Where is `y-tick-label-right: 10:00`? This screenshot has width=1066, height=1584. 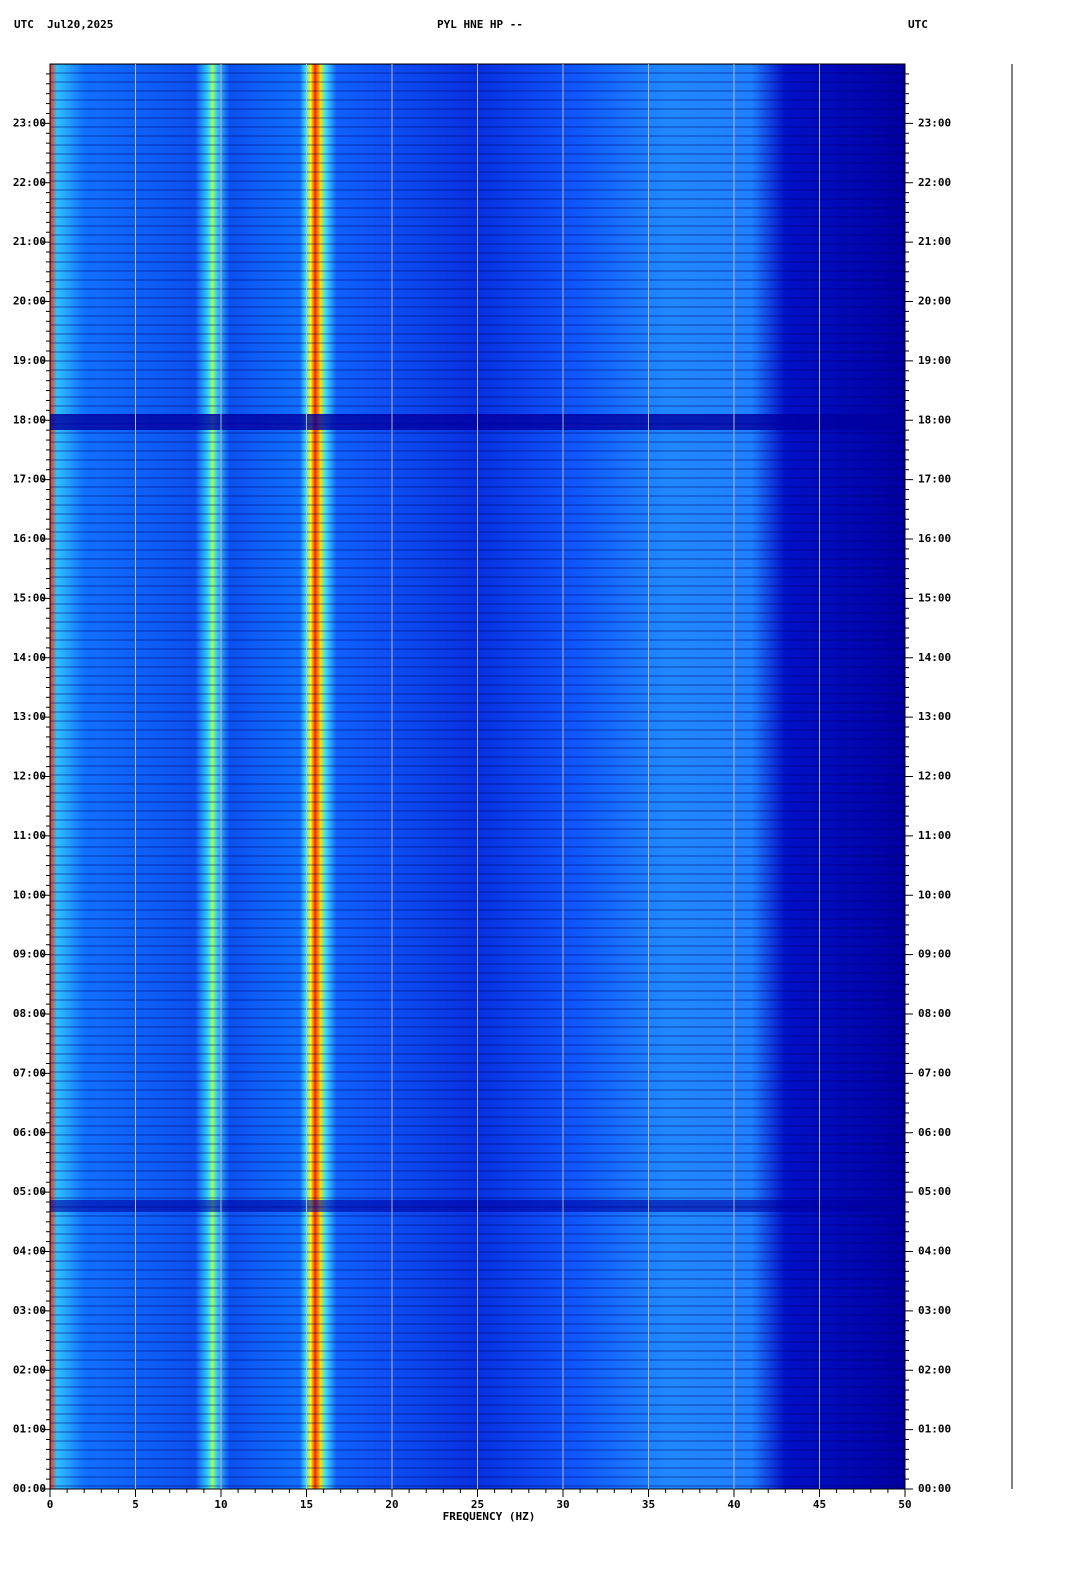
y-tick-label-right: 10:00 is located at coordinates (934, 894).